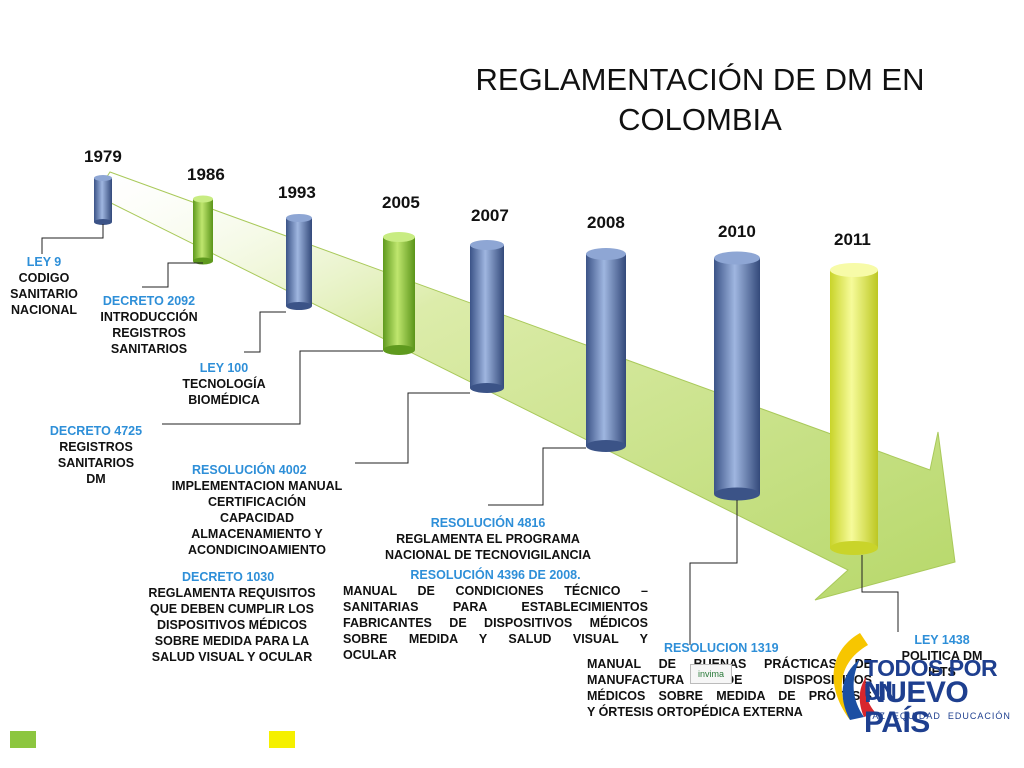  I want to click on event-desc-line: Y ÓRTESIS ORTOPÉDICA EXTERNA, so click(695, 712).